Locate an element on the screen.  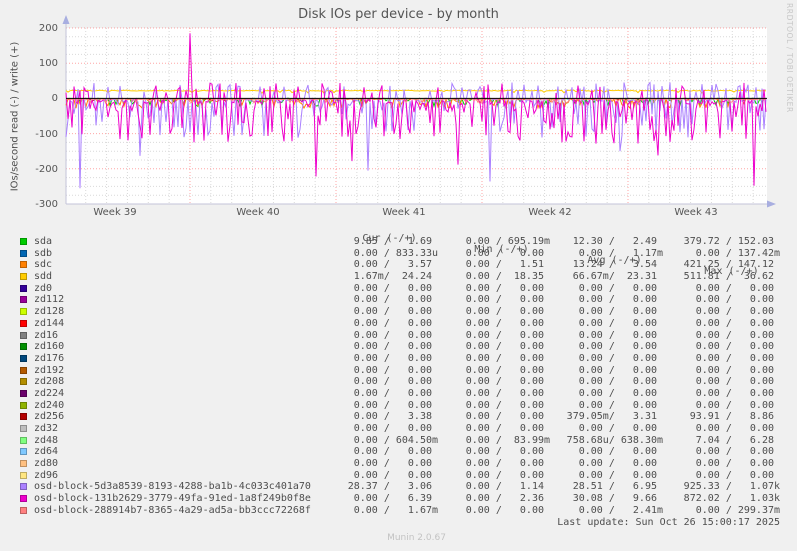
stat-cur: 1.67m/ 24.24 is located at coordinates (389, 277).